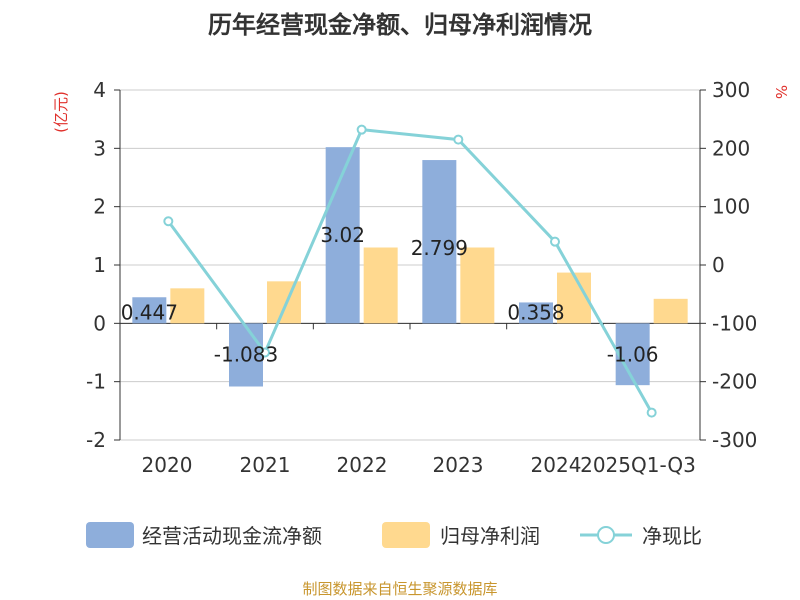 The image size is (800, 600). I want to click on cashflow-data-label: -1.083, so click(246, 354).